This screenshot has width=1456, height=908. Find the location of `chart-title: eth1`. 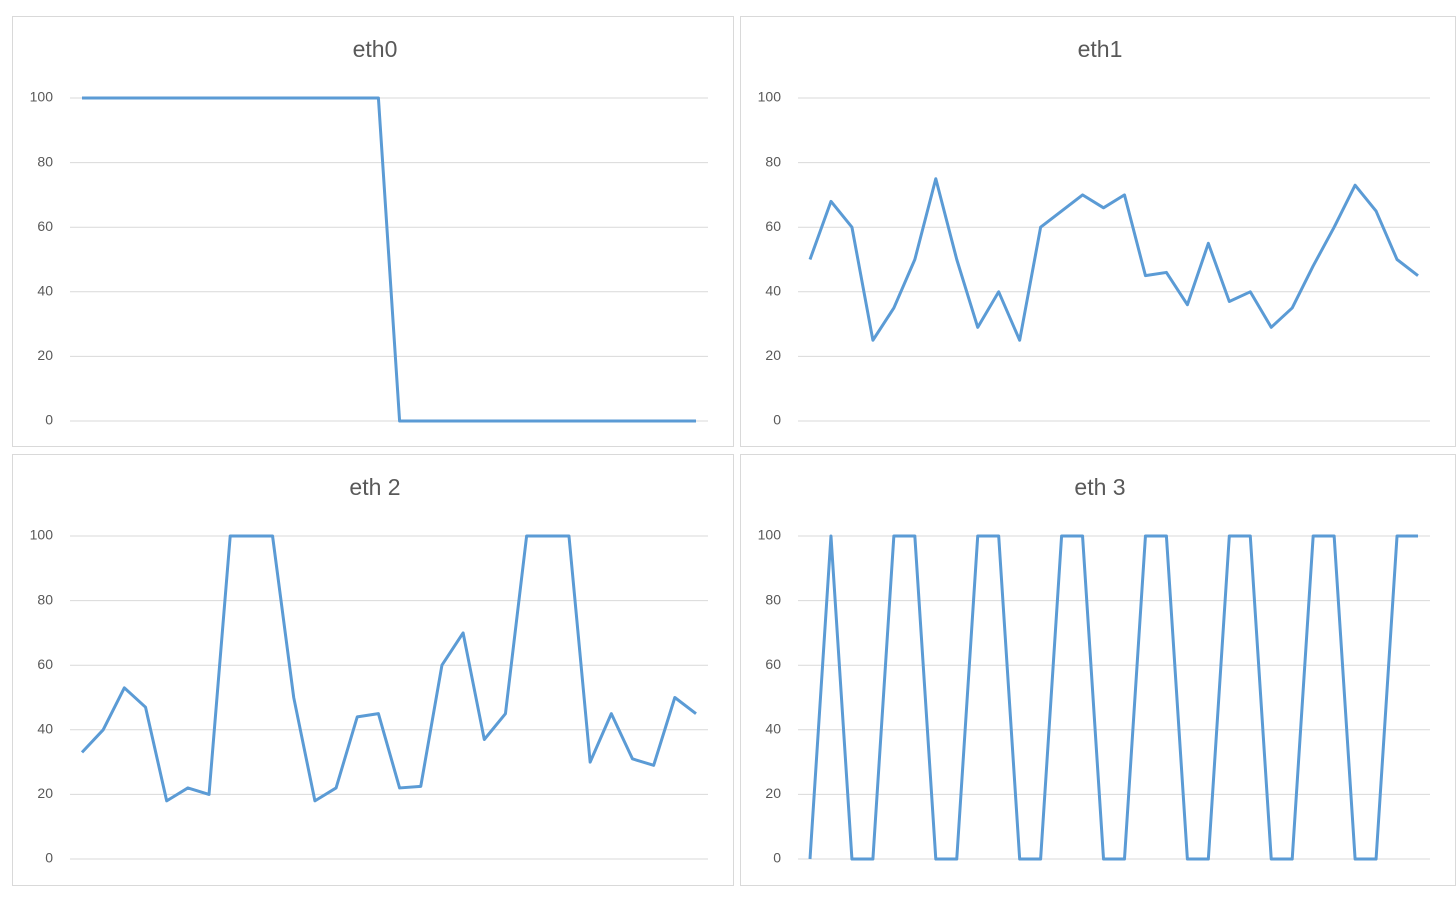

chart-title: eth1 is located at coordinates (1100, 49).